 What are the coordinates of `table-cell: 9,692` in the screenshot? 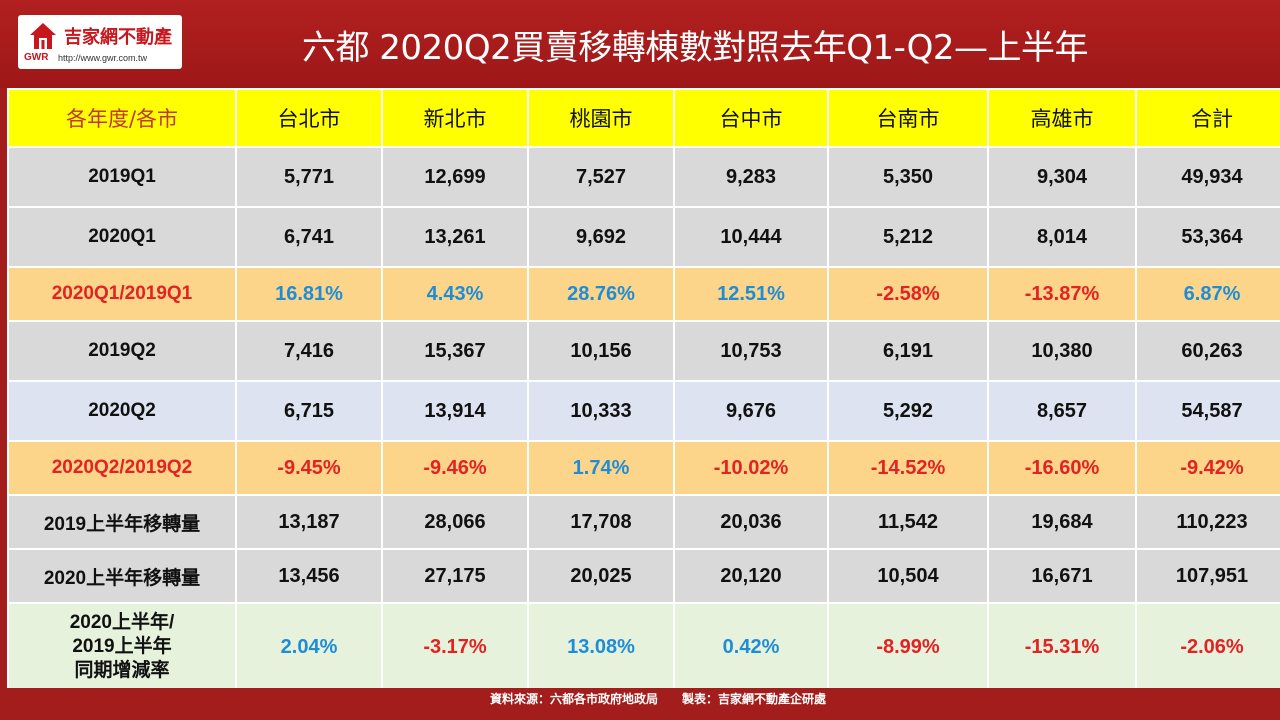 It's located at (601, 237).